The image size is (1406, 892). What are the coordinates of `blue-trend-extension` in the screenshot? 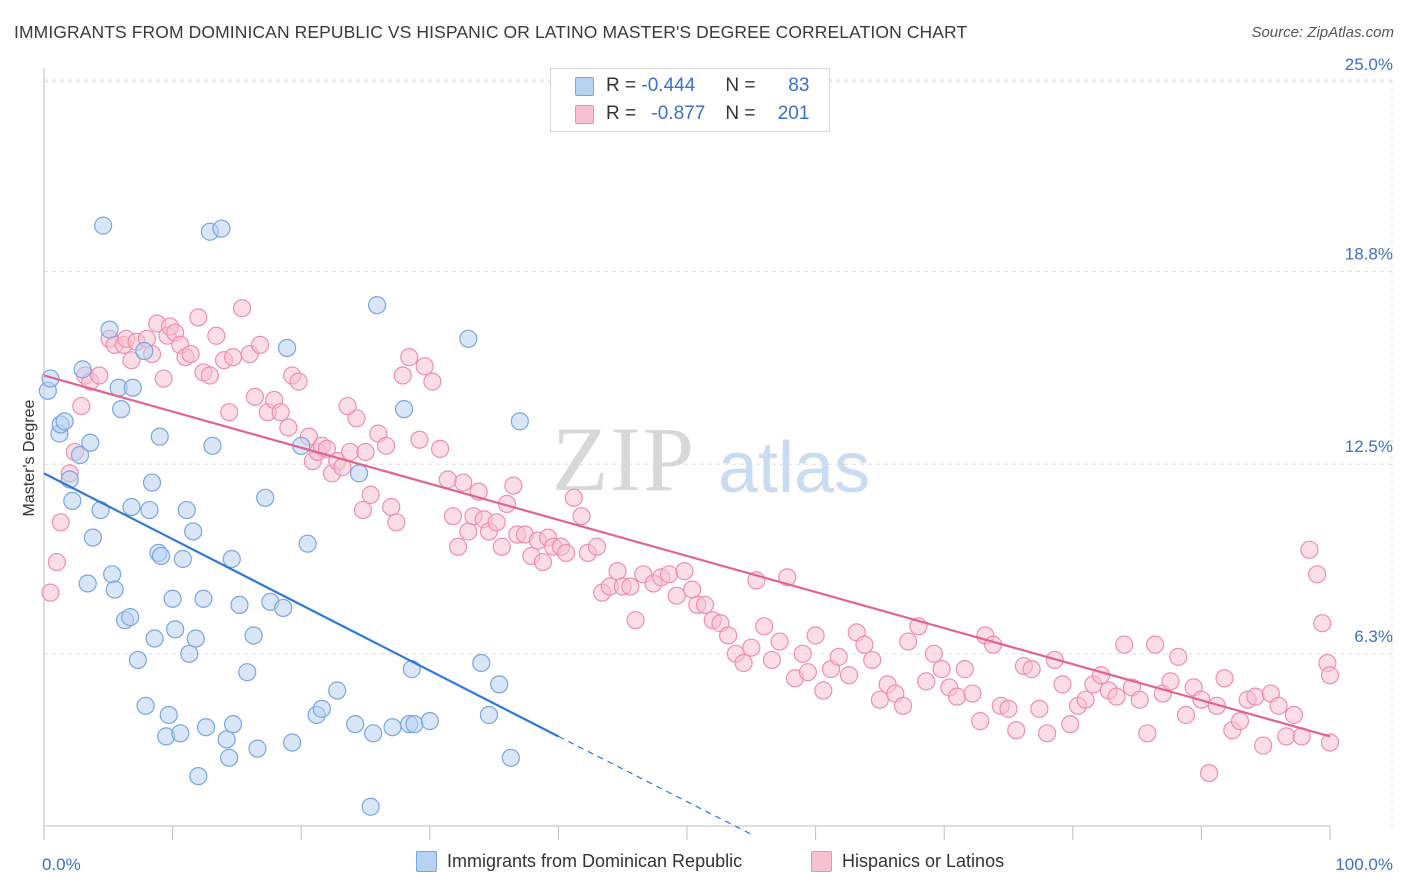 It's located at (655, 785).